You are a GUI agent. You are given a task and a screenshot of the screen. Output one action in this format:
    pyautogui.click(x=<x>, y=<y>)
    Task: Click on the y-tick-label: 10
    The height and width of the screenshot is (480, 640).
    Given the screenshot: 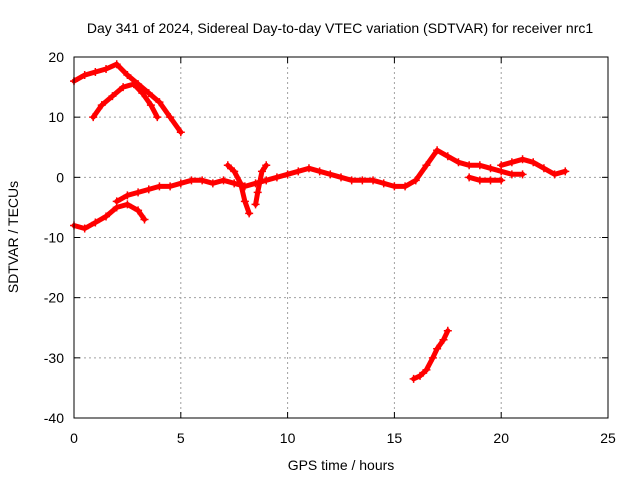 What is the action you would take?
    pyautogui.click(x=56, y=117)
    